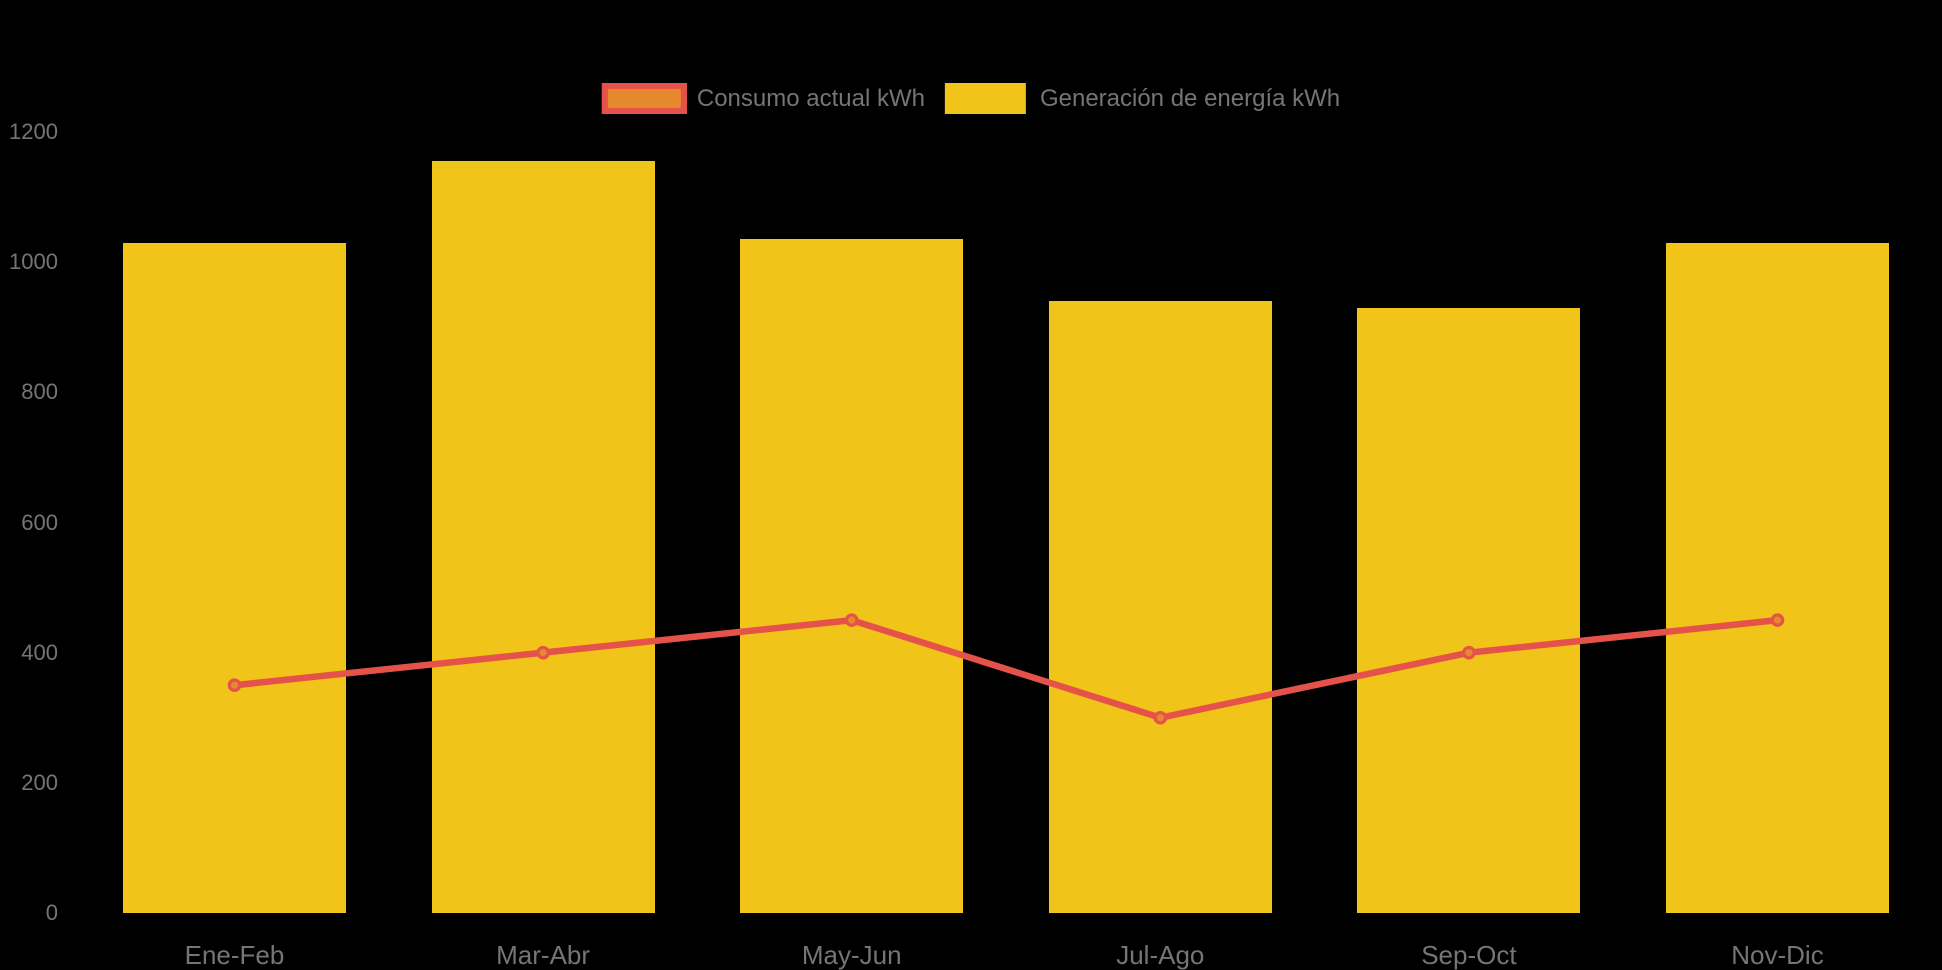  What do you see at coordinates (852, 576) in the screenshot?
I see `generacion-bar-may-jun` at bounding box center [852, 576].